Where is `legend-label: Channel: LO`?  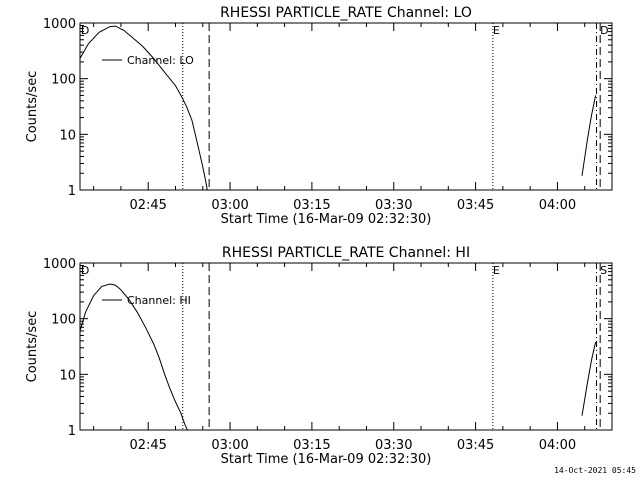 legend-label: Channel: LO is located at coordinates (160, 60).